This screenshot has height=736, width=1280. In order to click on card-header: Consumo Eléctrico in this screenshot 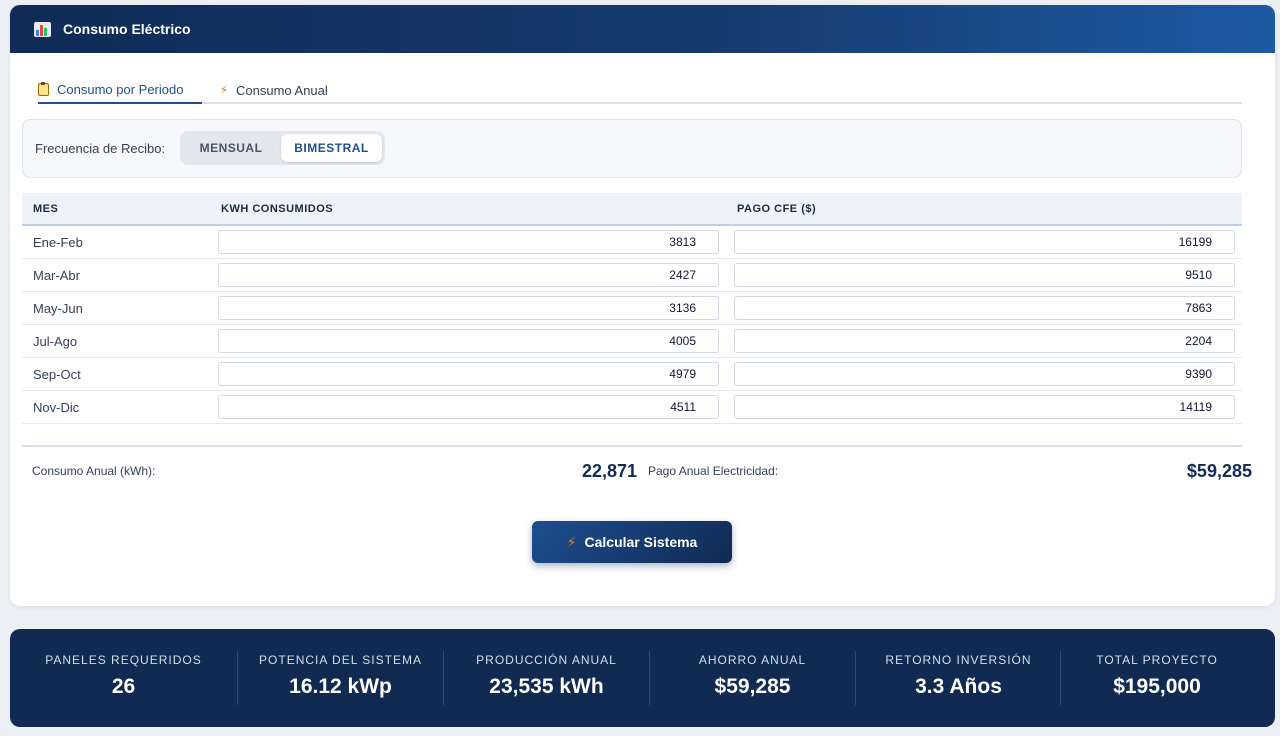, I will do `click(642, 29)`.